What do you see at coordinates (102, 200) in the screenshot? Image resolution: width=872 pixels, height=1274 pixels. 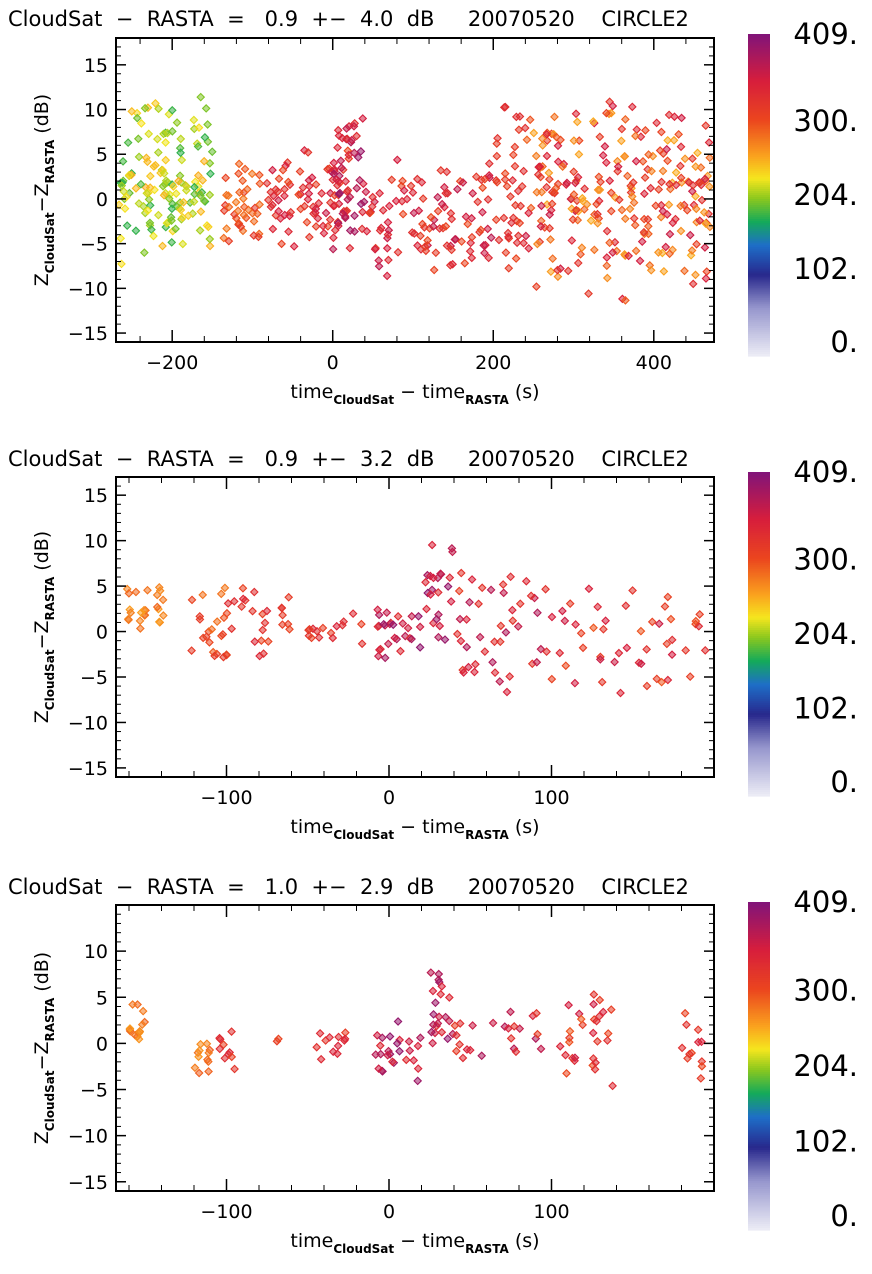 I see `y-tick-label: 0` at bounding box center [102, 200].